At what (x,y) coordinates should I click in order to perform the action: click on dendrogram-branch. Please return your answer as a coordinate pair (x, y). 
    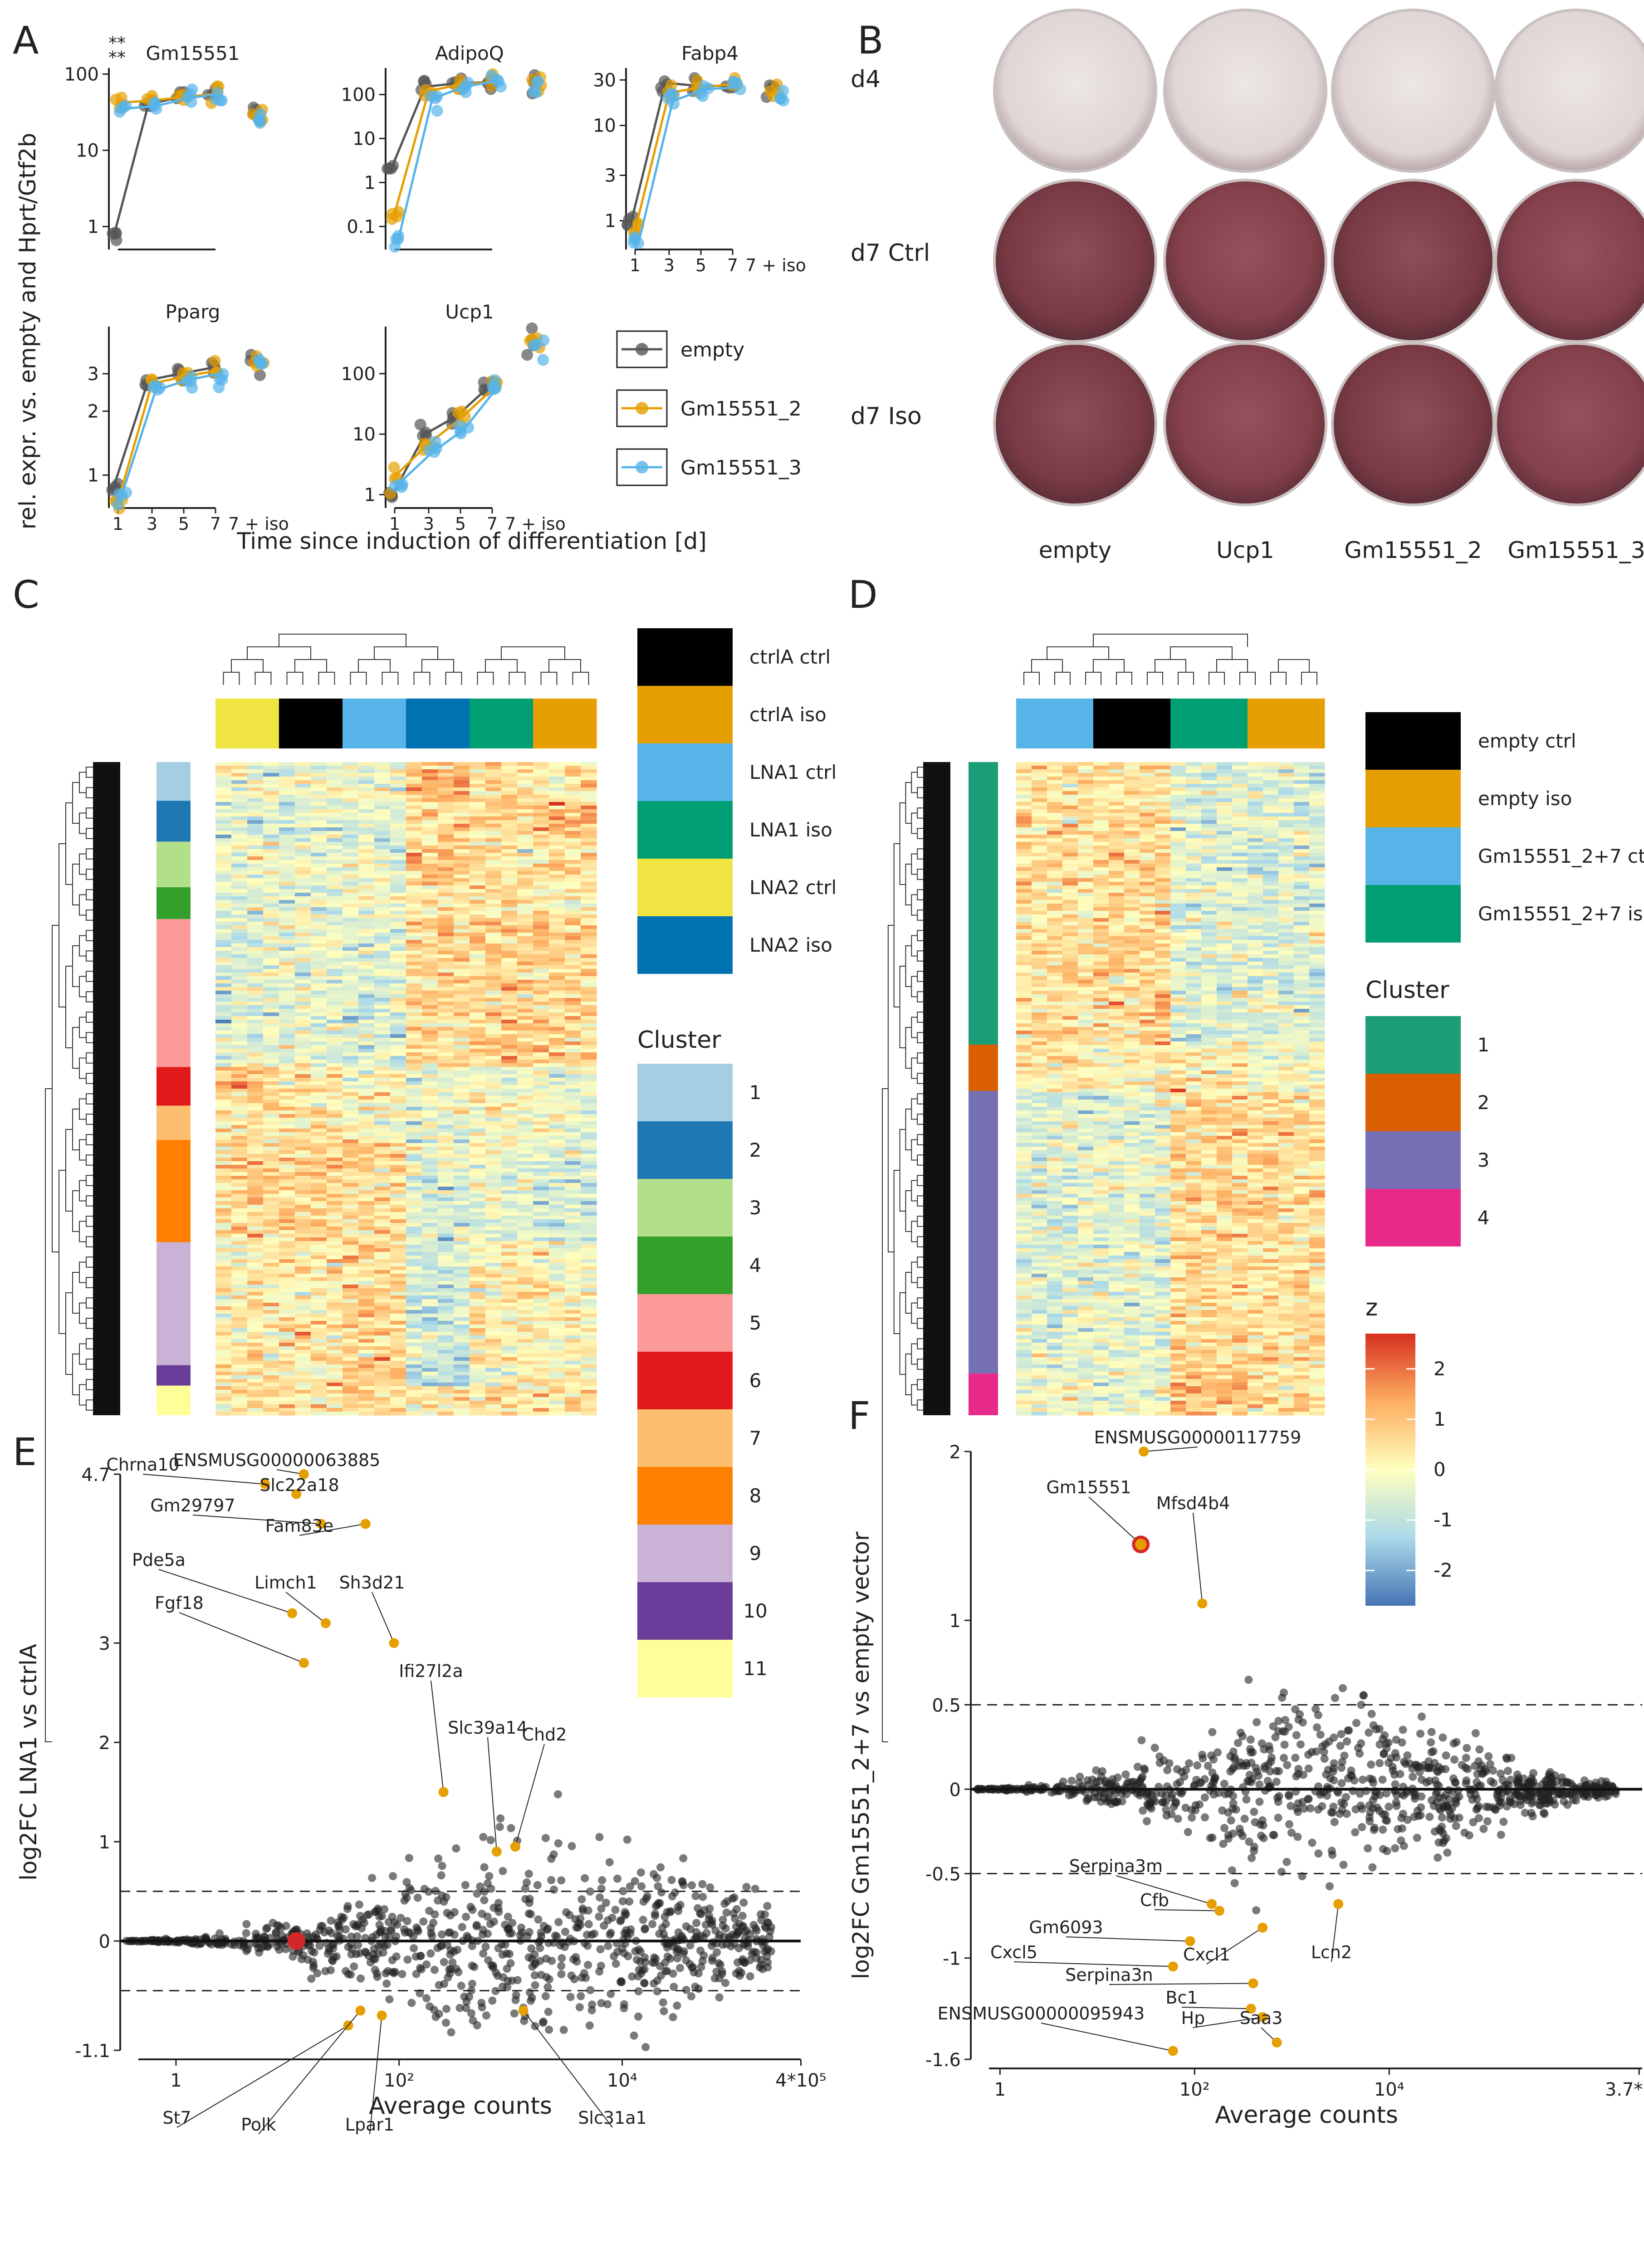
    Looking at the image, I should click on (83, 1395).